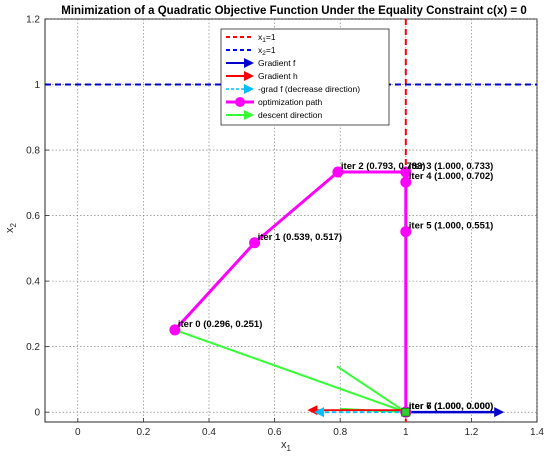  What do you see at coordinates (300, 237) in the screenshot?
I see `iteration-label: iter 1 (0.539, 0.517)` at bounding box center [300, 237].